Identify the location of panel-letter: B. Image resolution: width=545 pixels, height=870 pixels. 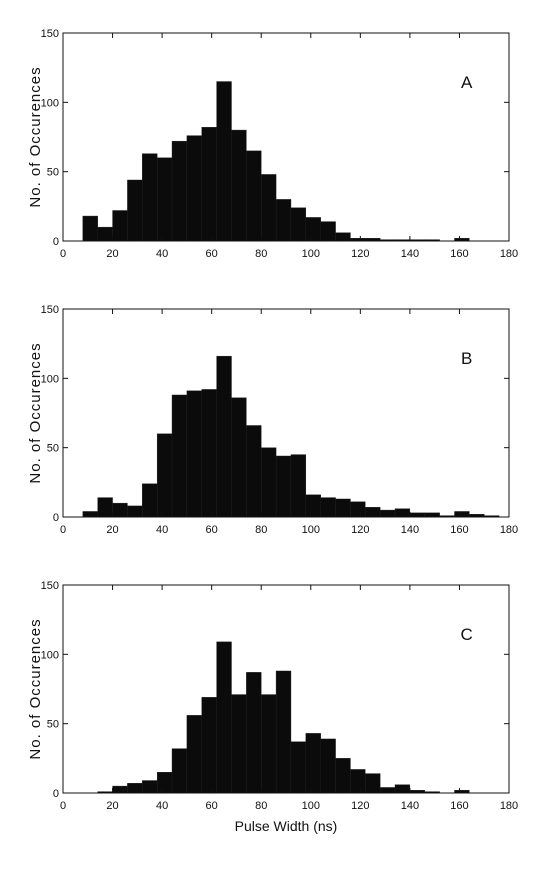
(466, 358).